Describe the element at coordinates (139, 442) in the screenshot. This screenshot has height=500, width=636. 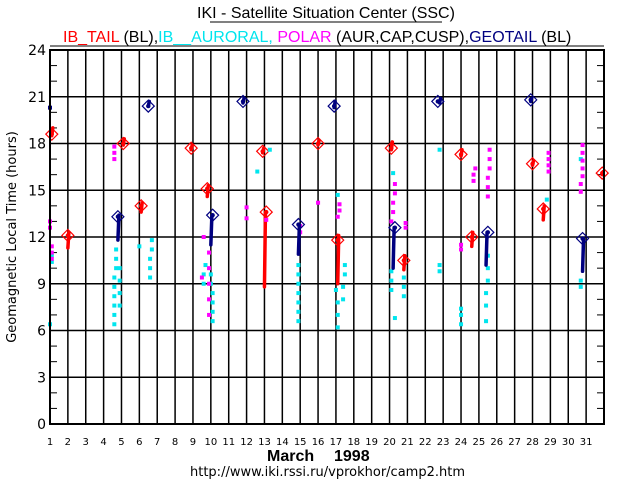
I see `x-tick-label: 6` at that location.